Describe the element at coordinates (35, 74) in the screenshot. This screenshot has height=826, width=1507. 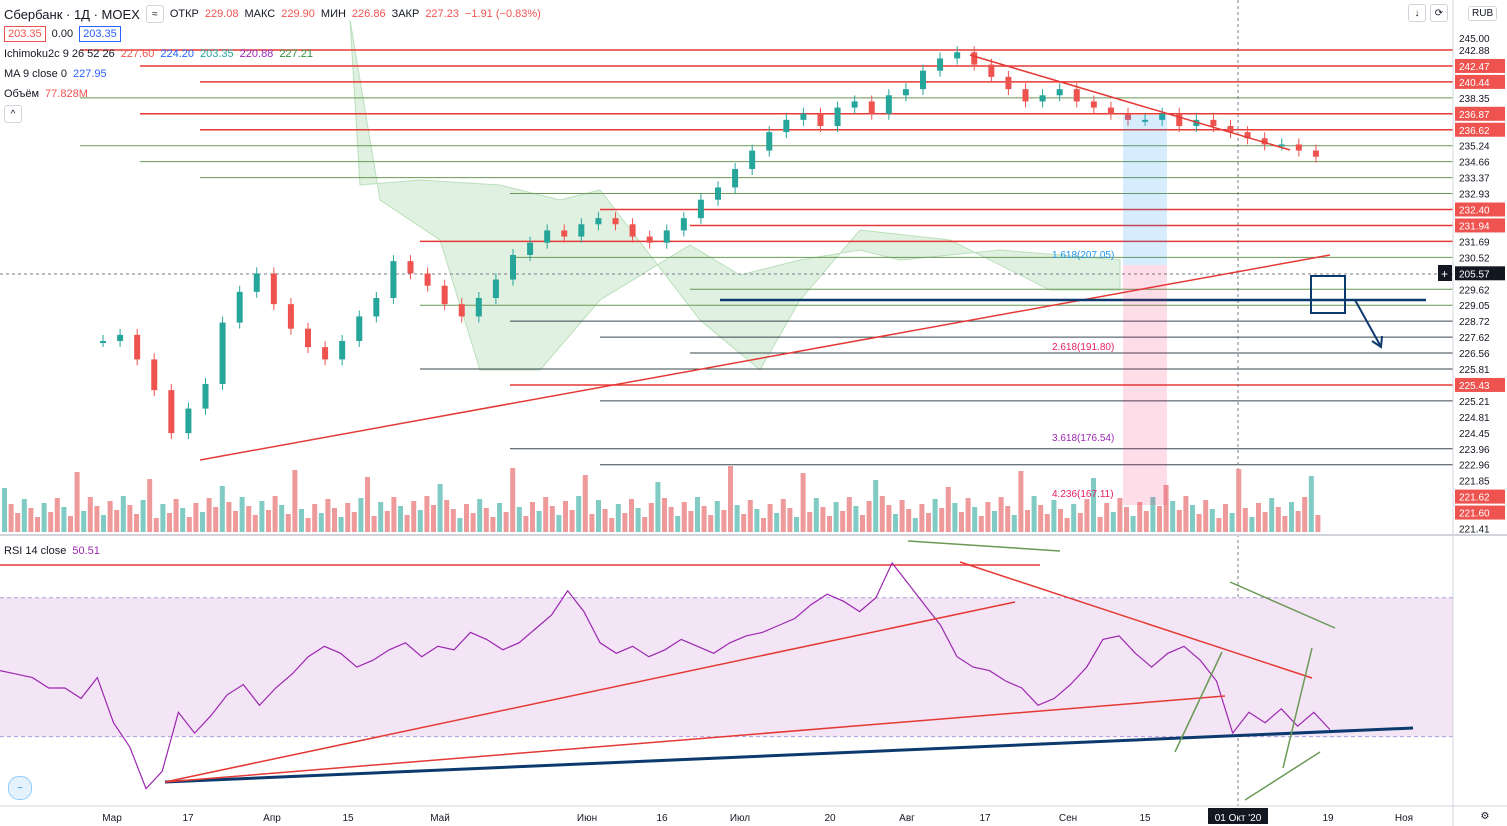
I see `ma-label: MA 9 close 0` at that location.